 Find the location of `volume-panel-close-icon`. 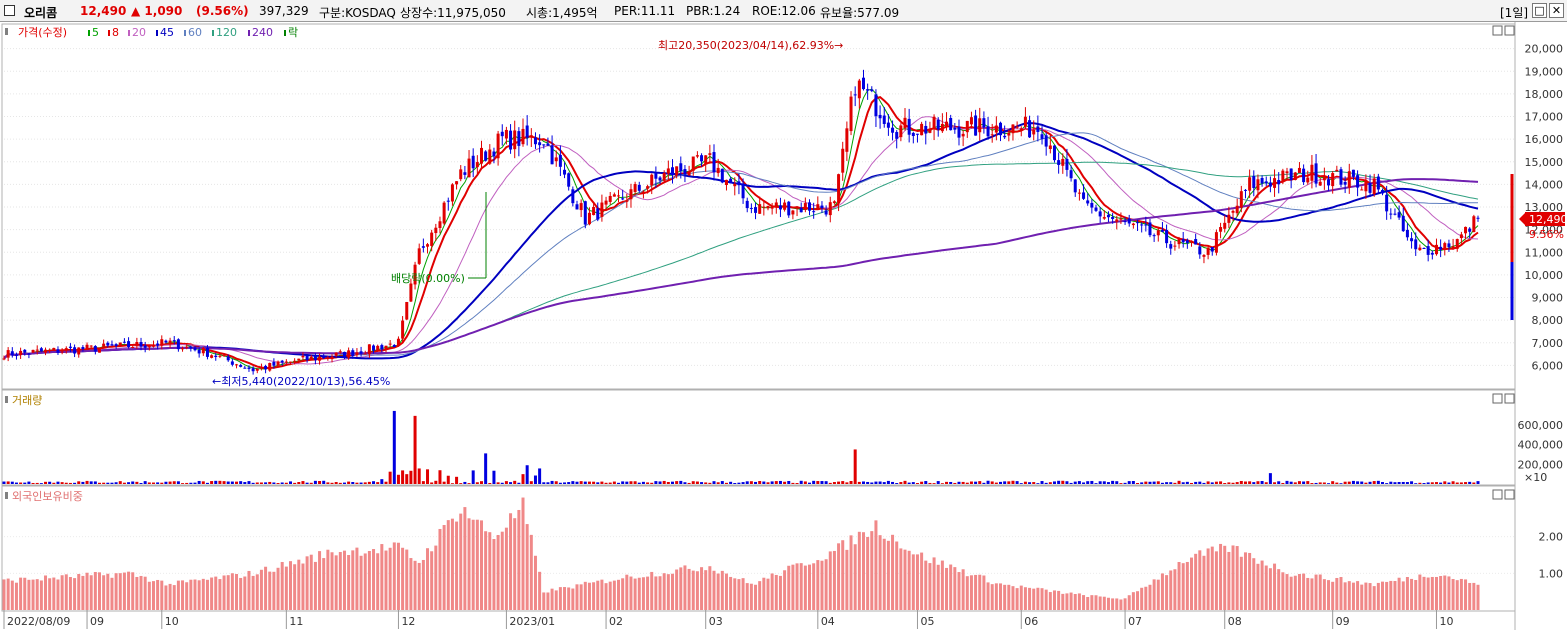

volume-panel-close-icon is located at coordinates (1509, 398).